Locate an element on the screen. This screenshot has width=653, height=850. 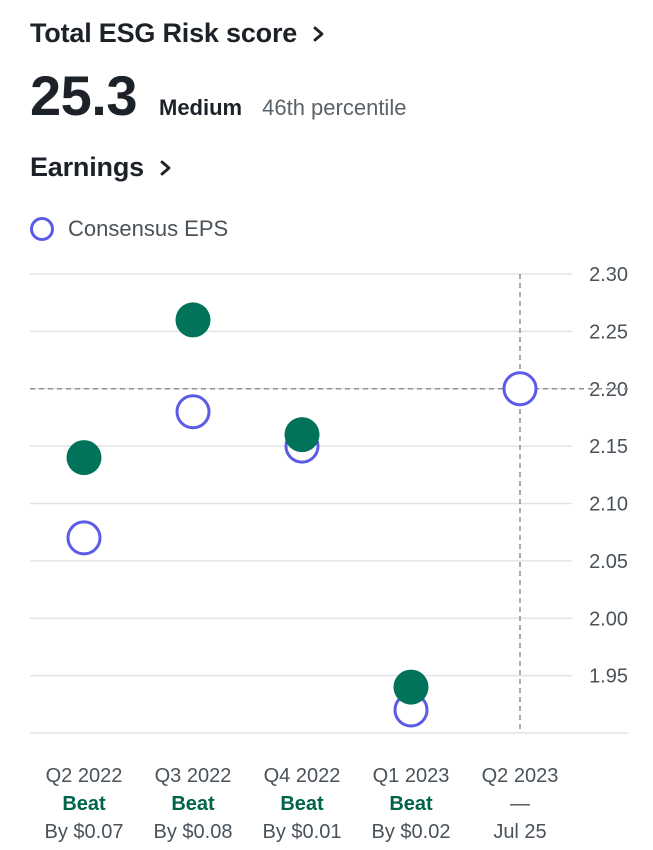
earnings-detail-label: By $0.01 is located at coordinates (302, 832).